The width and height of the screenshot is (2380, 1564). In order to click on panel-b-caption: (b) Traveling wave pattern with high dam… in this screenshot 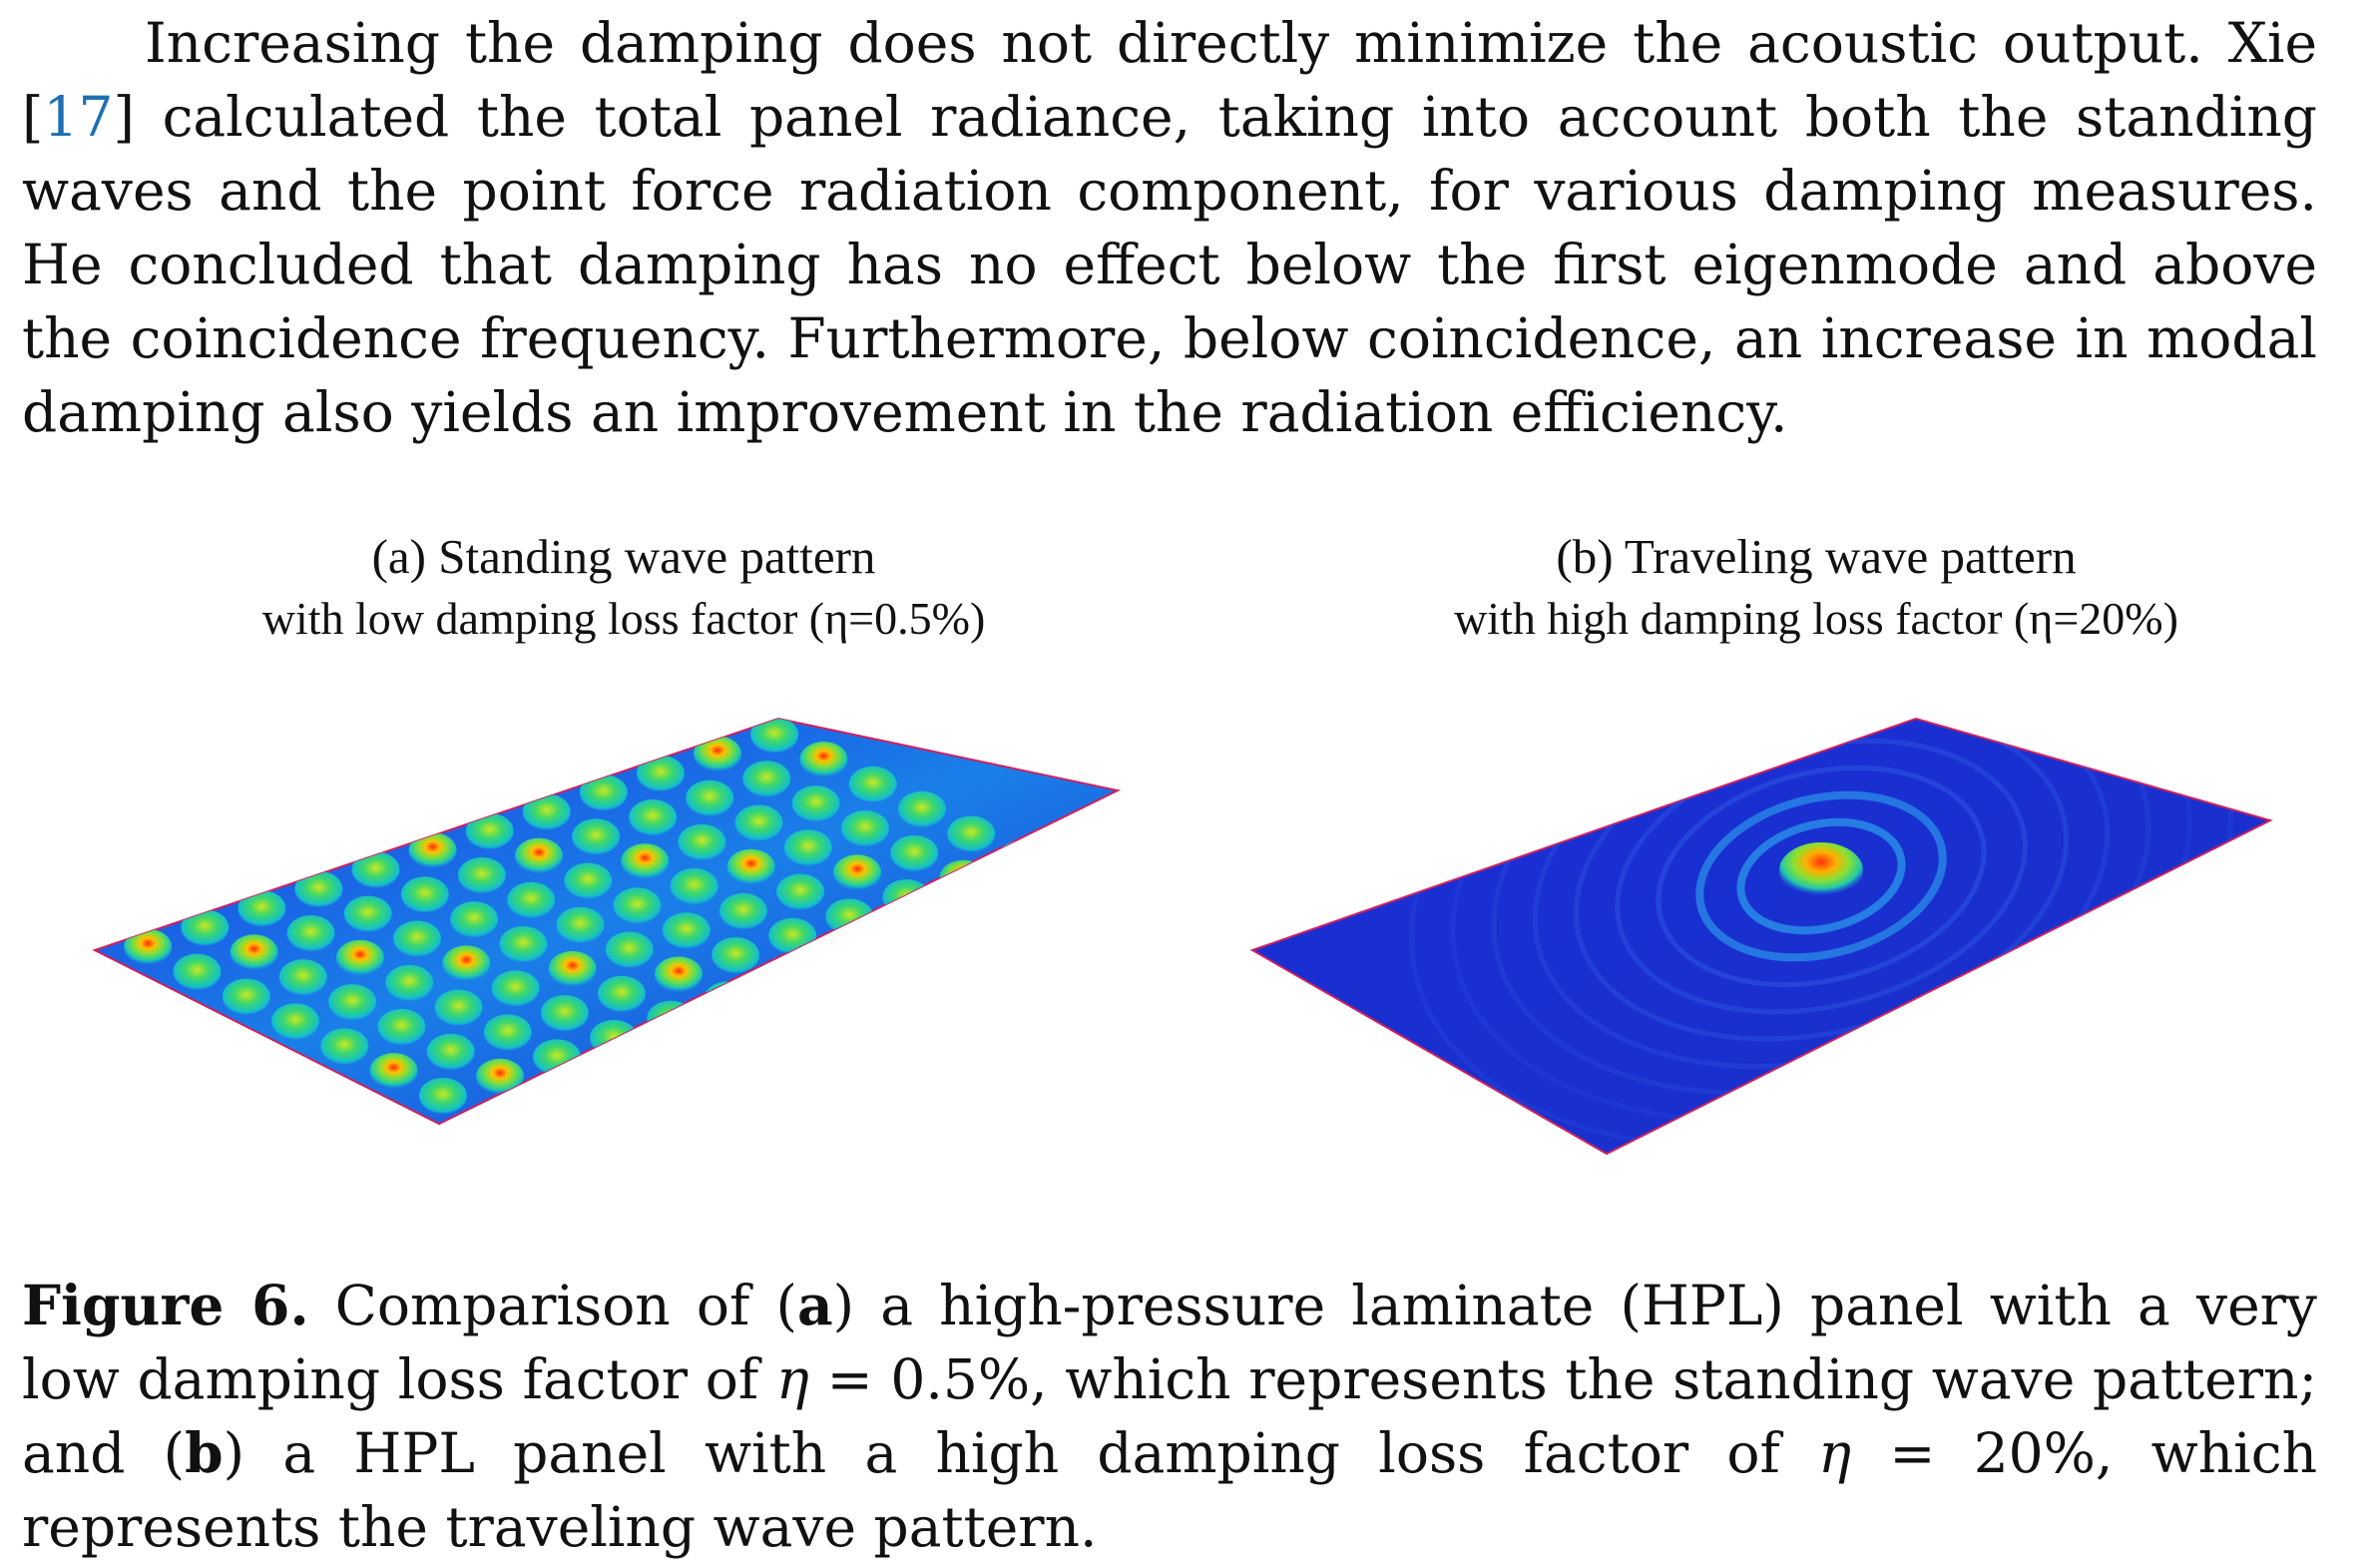, I will do `click(1816, 588)`.